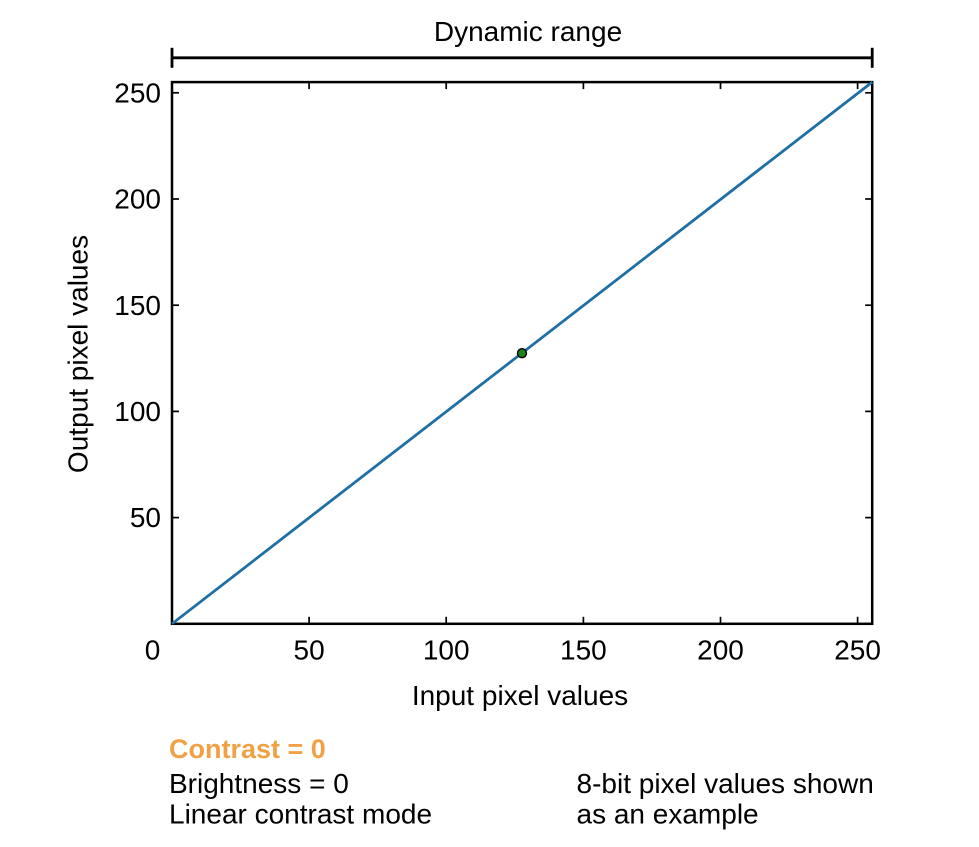 The image size is (979, 847). Describe the element at coordinates (259, 783) in the screenshot. I see `svg-text: Brightness = 0` at that location.